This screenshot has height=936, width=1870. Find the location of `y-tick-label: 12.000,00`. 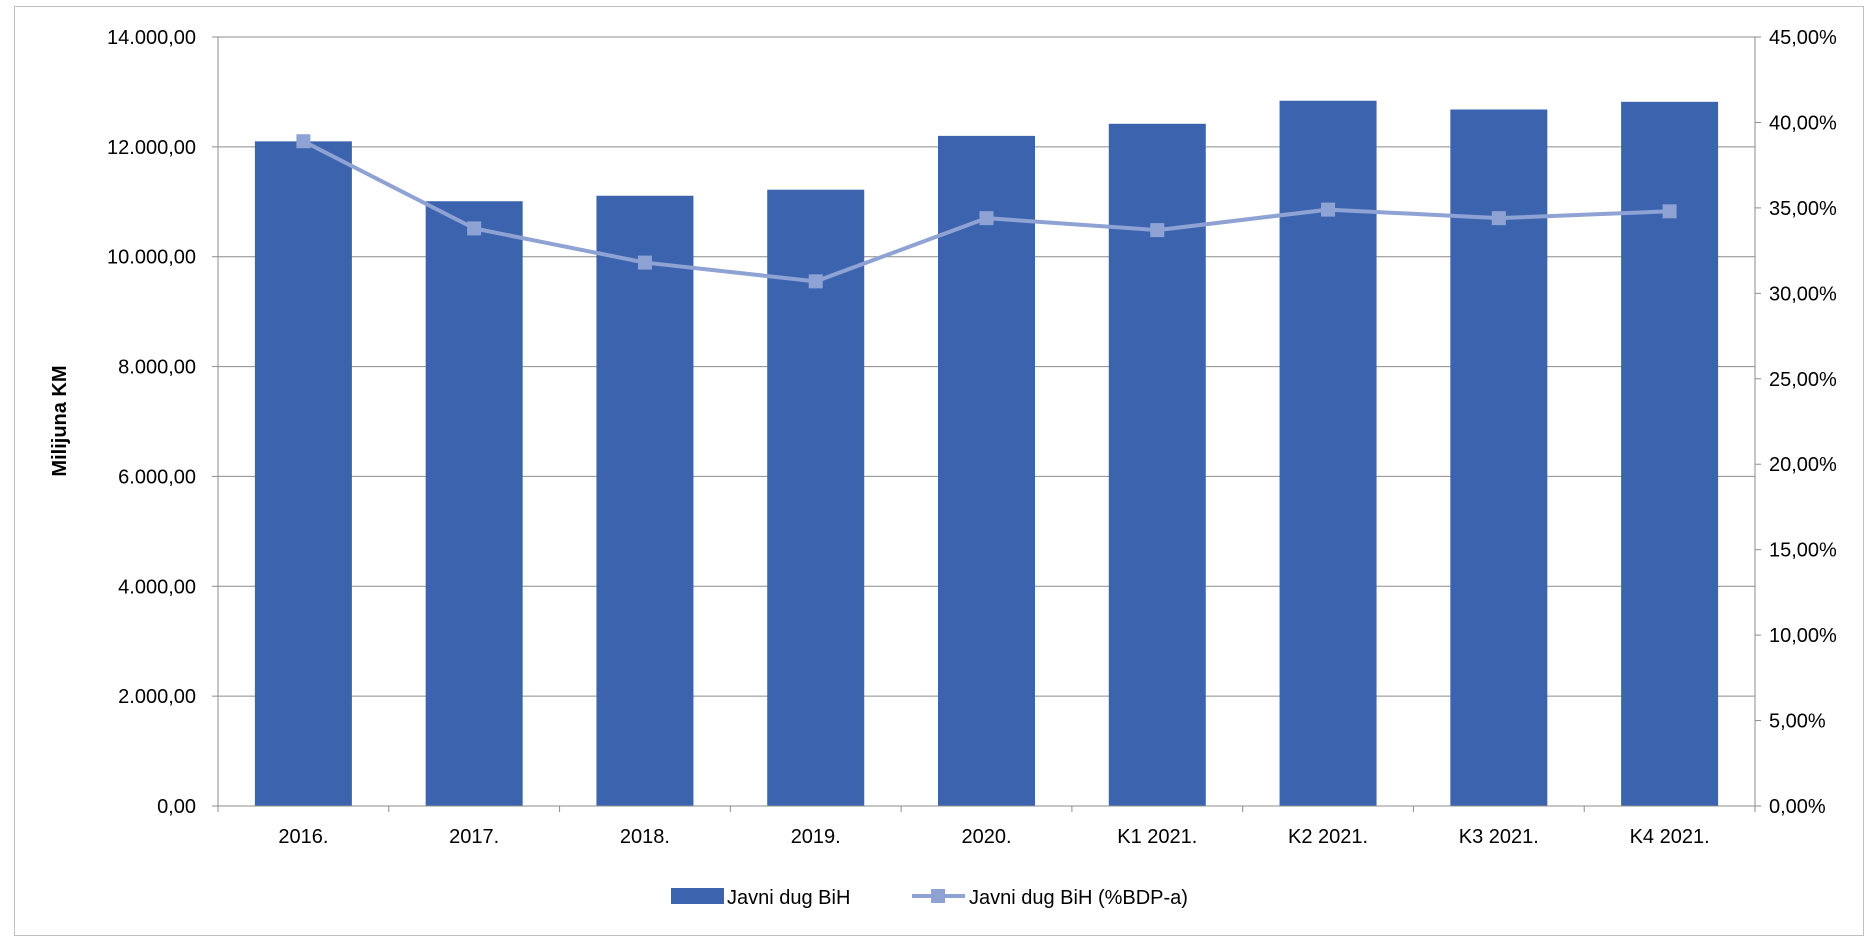

y-tick-label: 12.000,00 is located at coordinates (151, 148).